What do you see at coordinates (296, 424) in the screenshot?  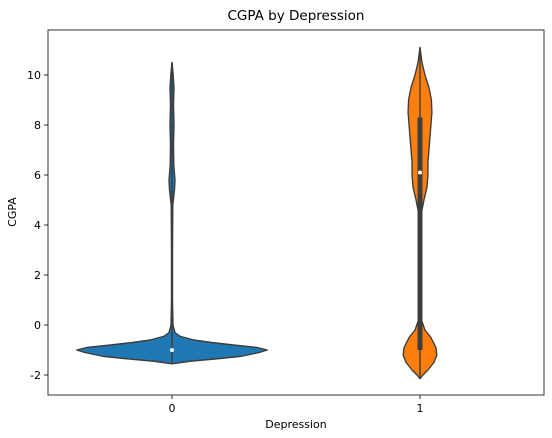 I see `x-axis-label: Depression` at bounding box center [296, 424].